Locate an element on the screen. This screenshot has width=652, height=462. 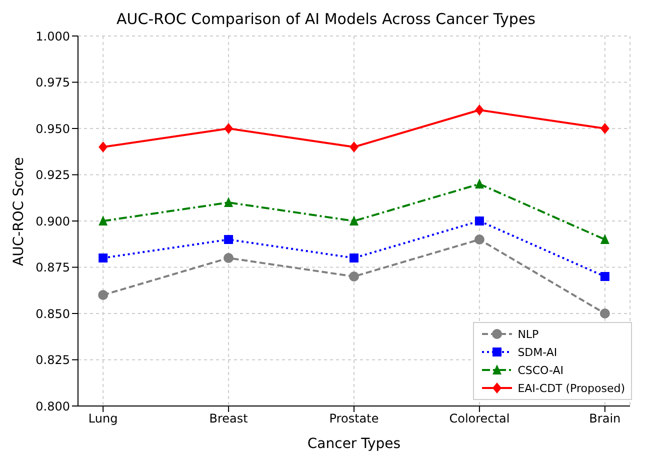
y-tick-label: 0.950 is located at coordinates (53, 129).